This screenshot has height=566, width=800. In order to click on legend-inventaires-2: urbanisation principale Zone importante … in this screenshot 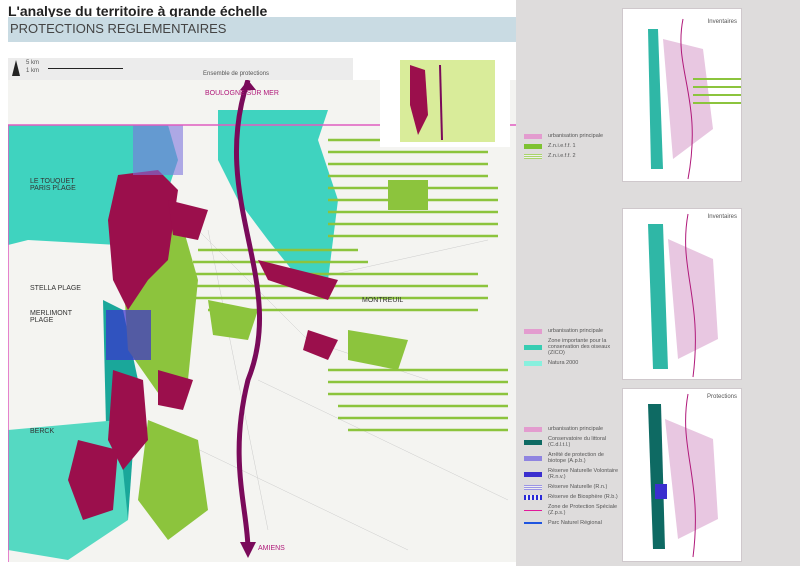, I will do `click(571, 349)`.